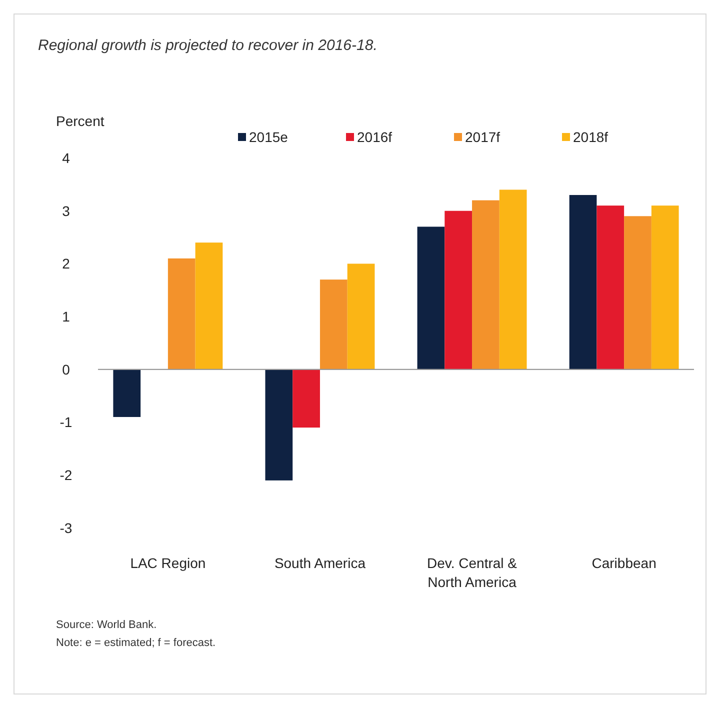  What do you see at coordinates (268, 137) in the screenshot?
I see `legend-label: 2015e` at bounding box center [268, 137].